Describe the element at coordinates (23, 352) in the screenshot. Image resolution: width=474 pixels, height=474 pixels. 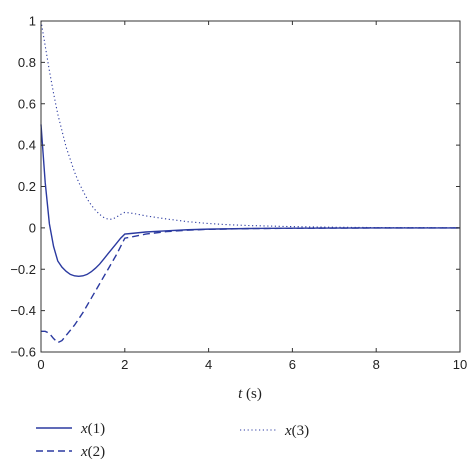
I see `y-tick-label: −0.6` at that location.